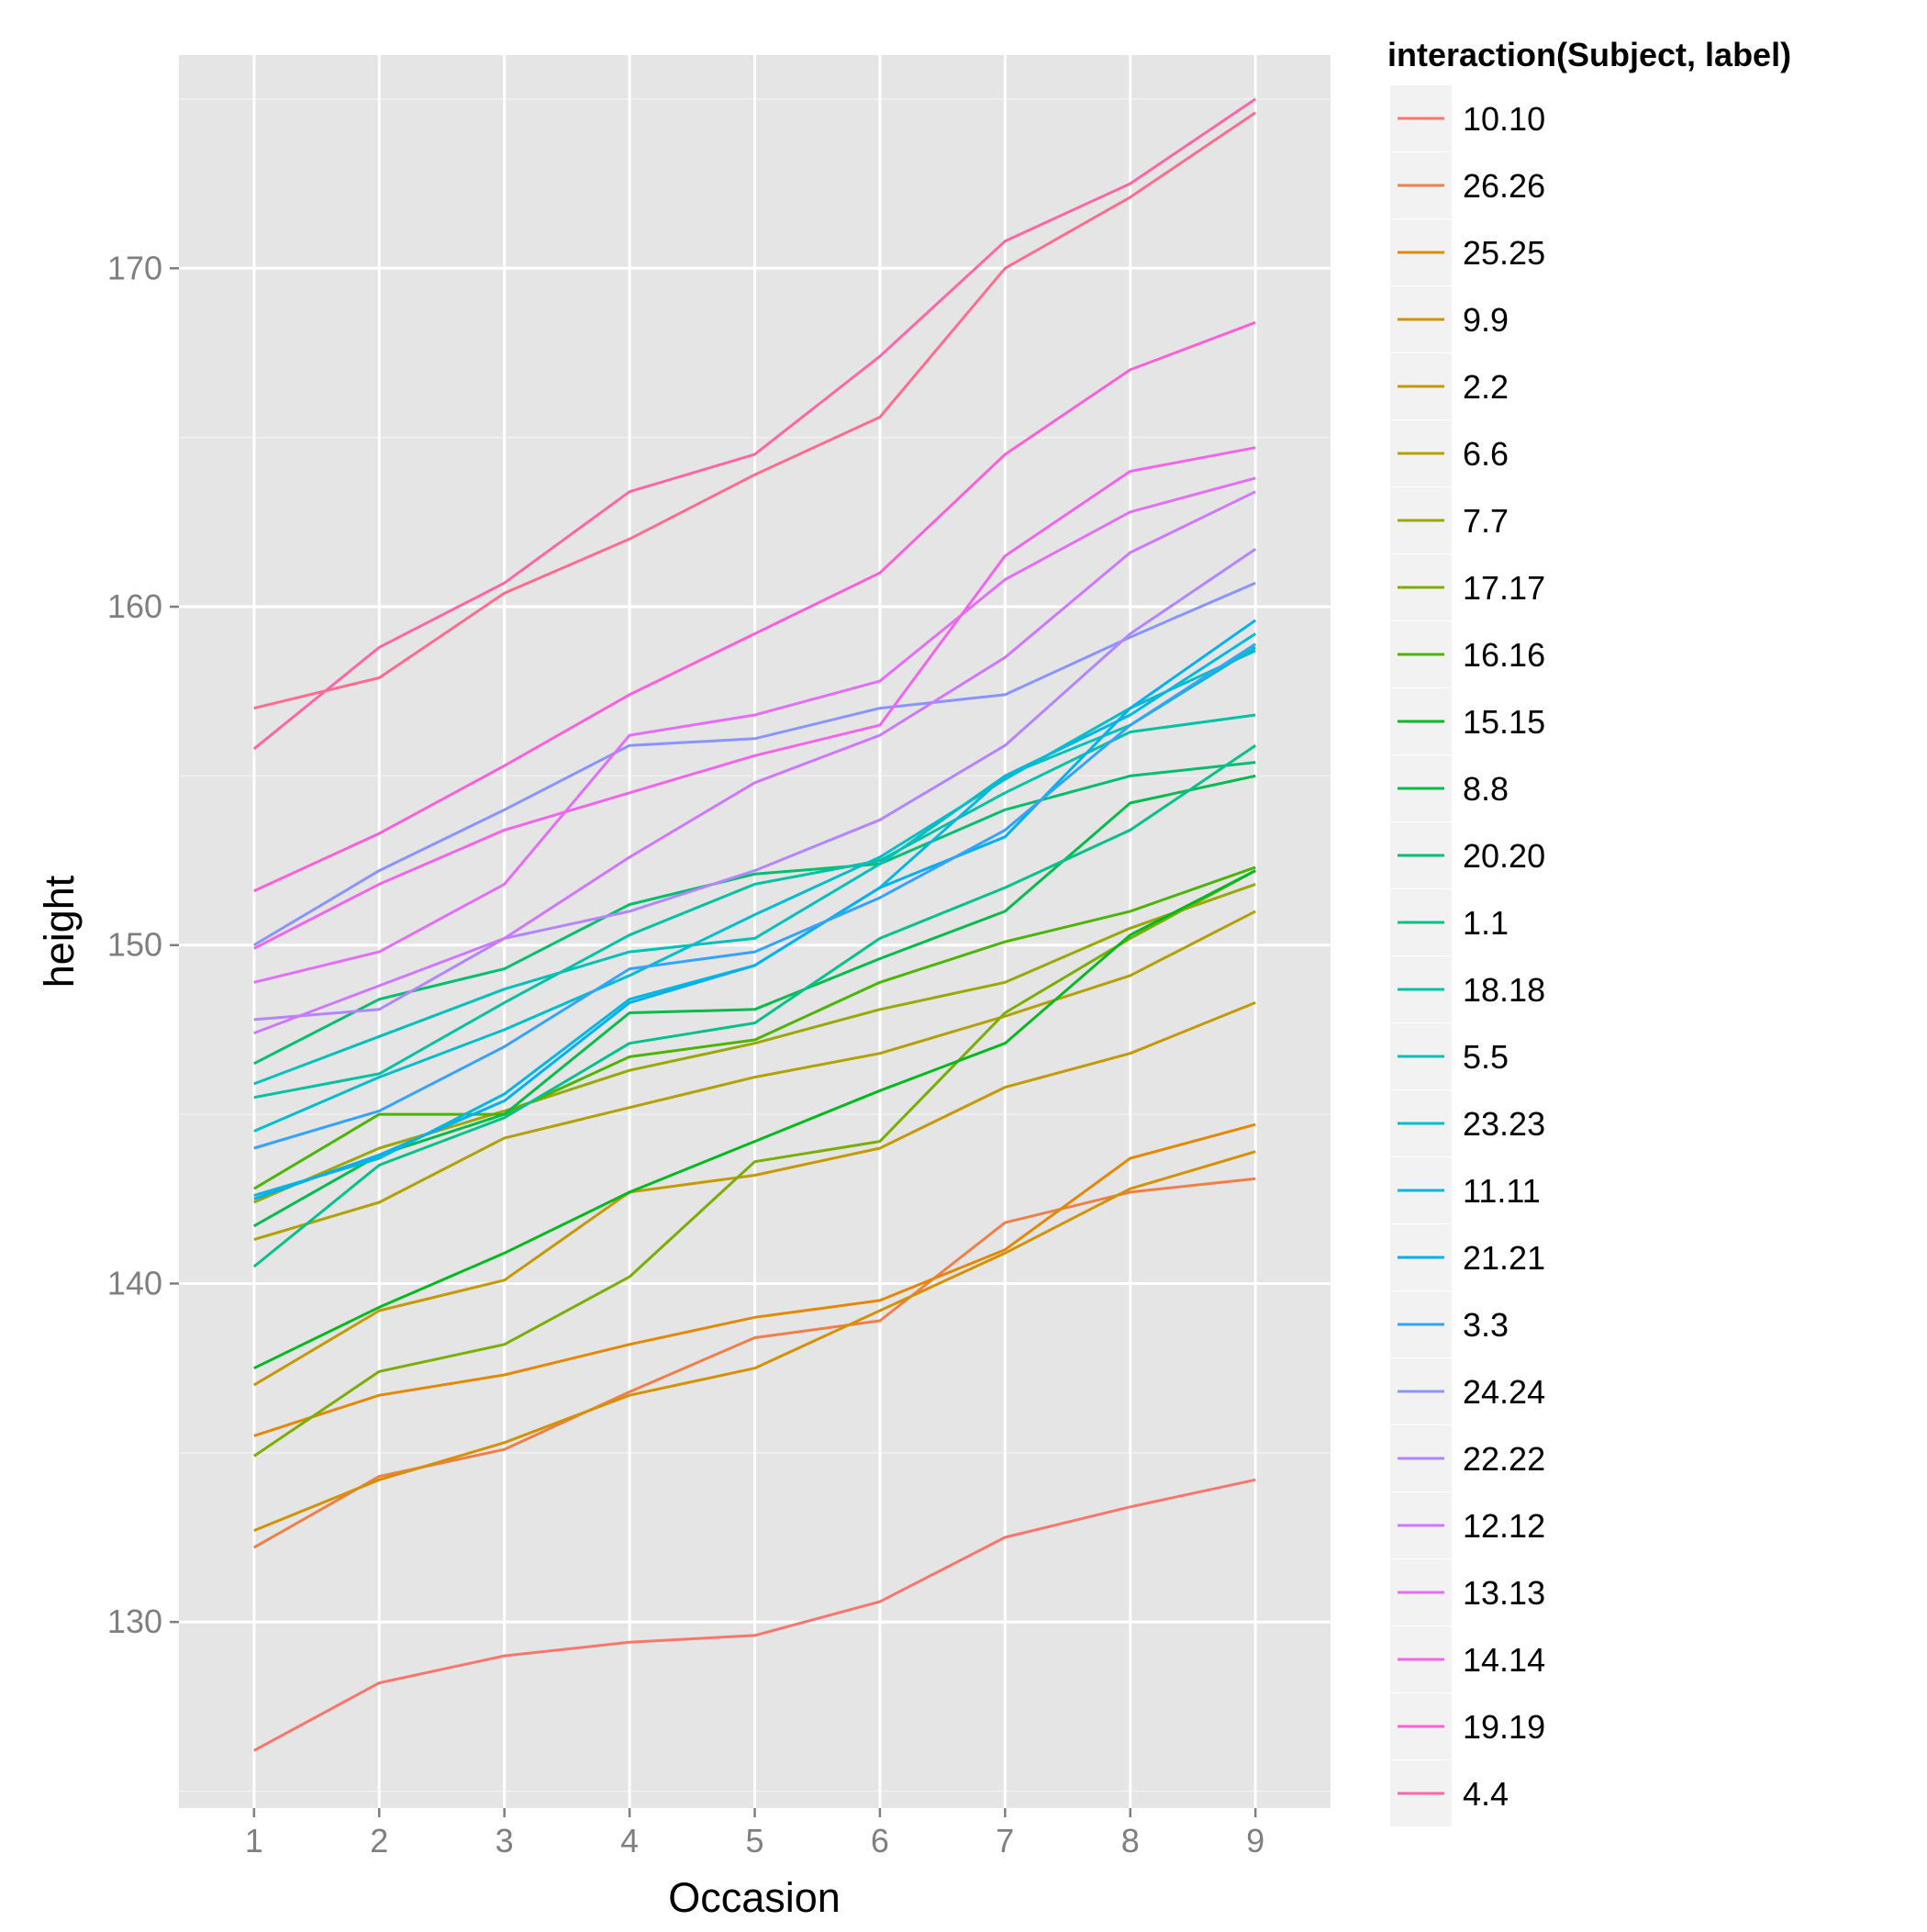  What do you see at coordinates (629, 1840) in the screenshot?
I see `x-tick-label: 4` at bounding box center [629, 1840].